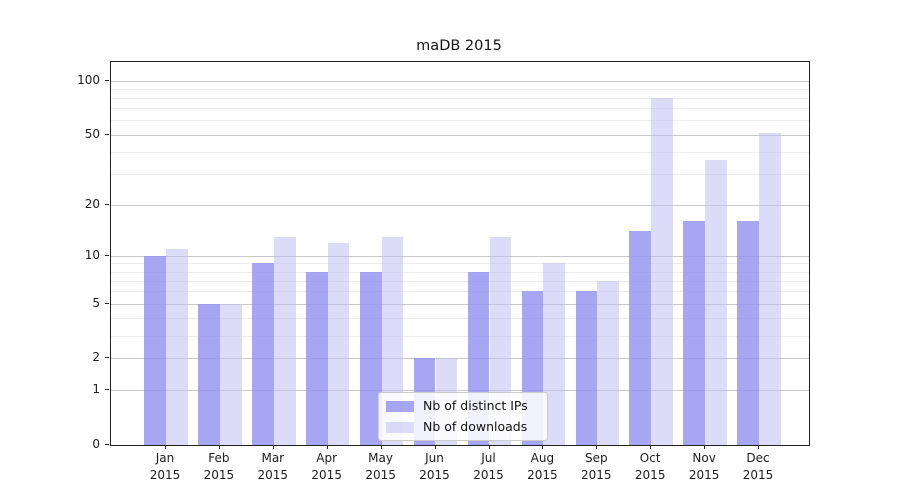 The image size is (900, 500). I want to click on y-tick-label: 0, so click(96, 444).